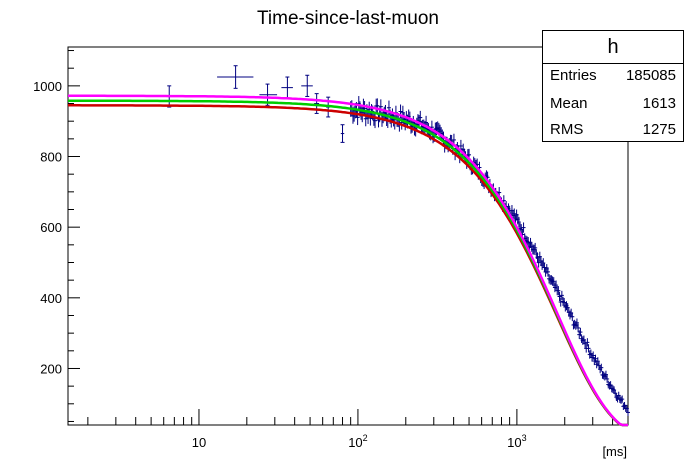 This screenshot has height=472, width=696. I want to click on stats-row-mean: Mean 1613, so click(613, 104).